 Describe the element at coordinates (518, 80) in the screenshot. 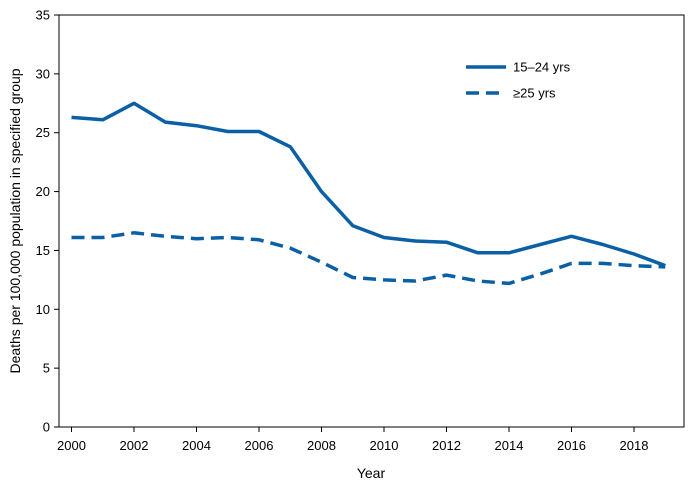

I see `legend: 15–24 yrs ≥25 yrs` at that location.